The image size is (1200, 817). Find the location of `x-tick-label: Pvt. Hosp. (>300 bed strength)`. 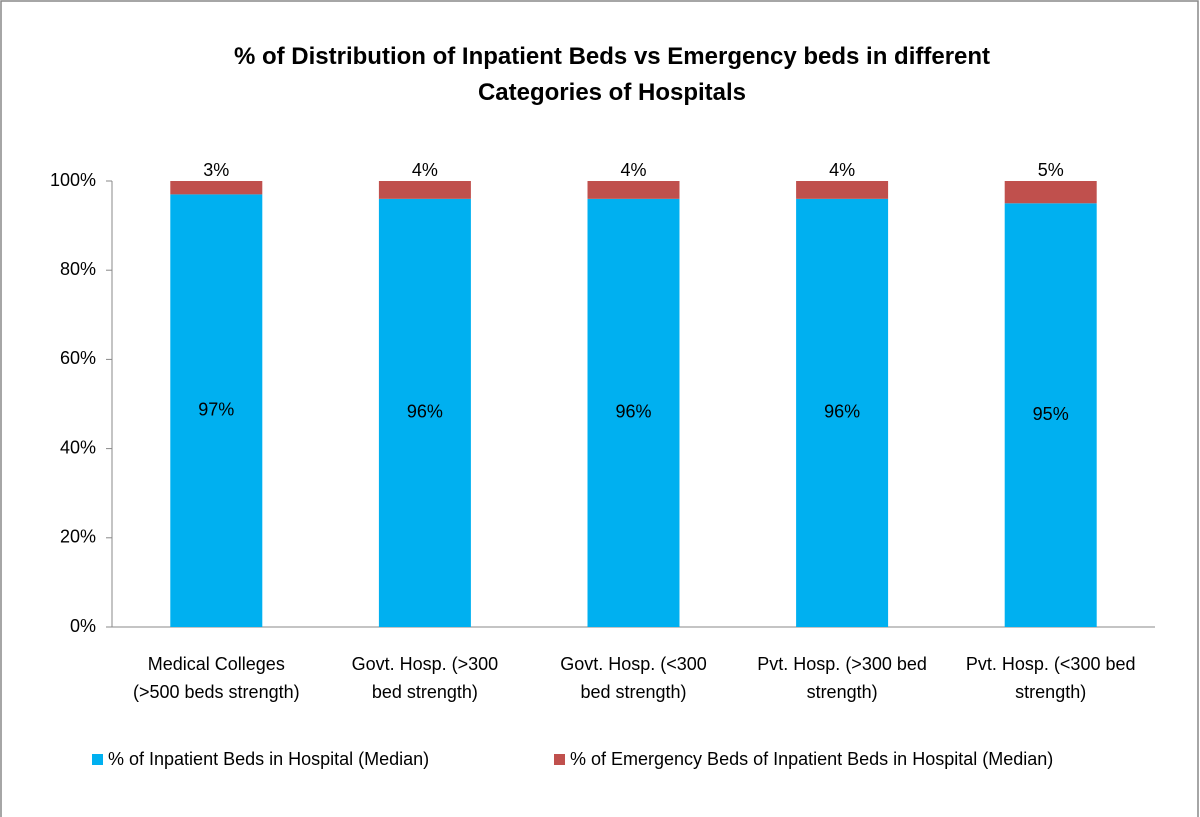

x-tick-label: Pvt. Hosp. (>300 bed strength) is located at coordinates (842, 678).